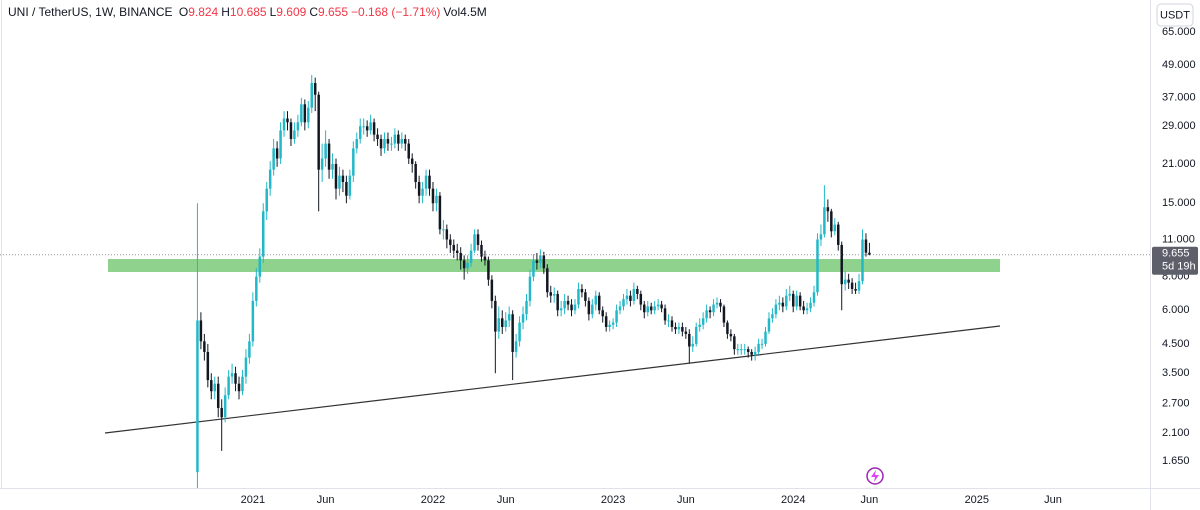  I want to click on x-tick-label: 2021, so click(253, 500).